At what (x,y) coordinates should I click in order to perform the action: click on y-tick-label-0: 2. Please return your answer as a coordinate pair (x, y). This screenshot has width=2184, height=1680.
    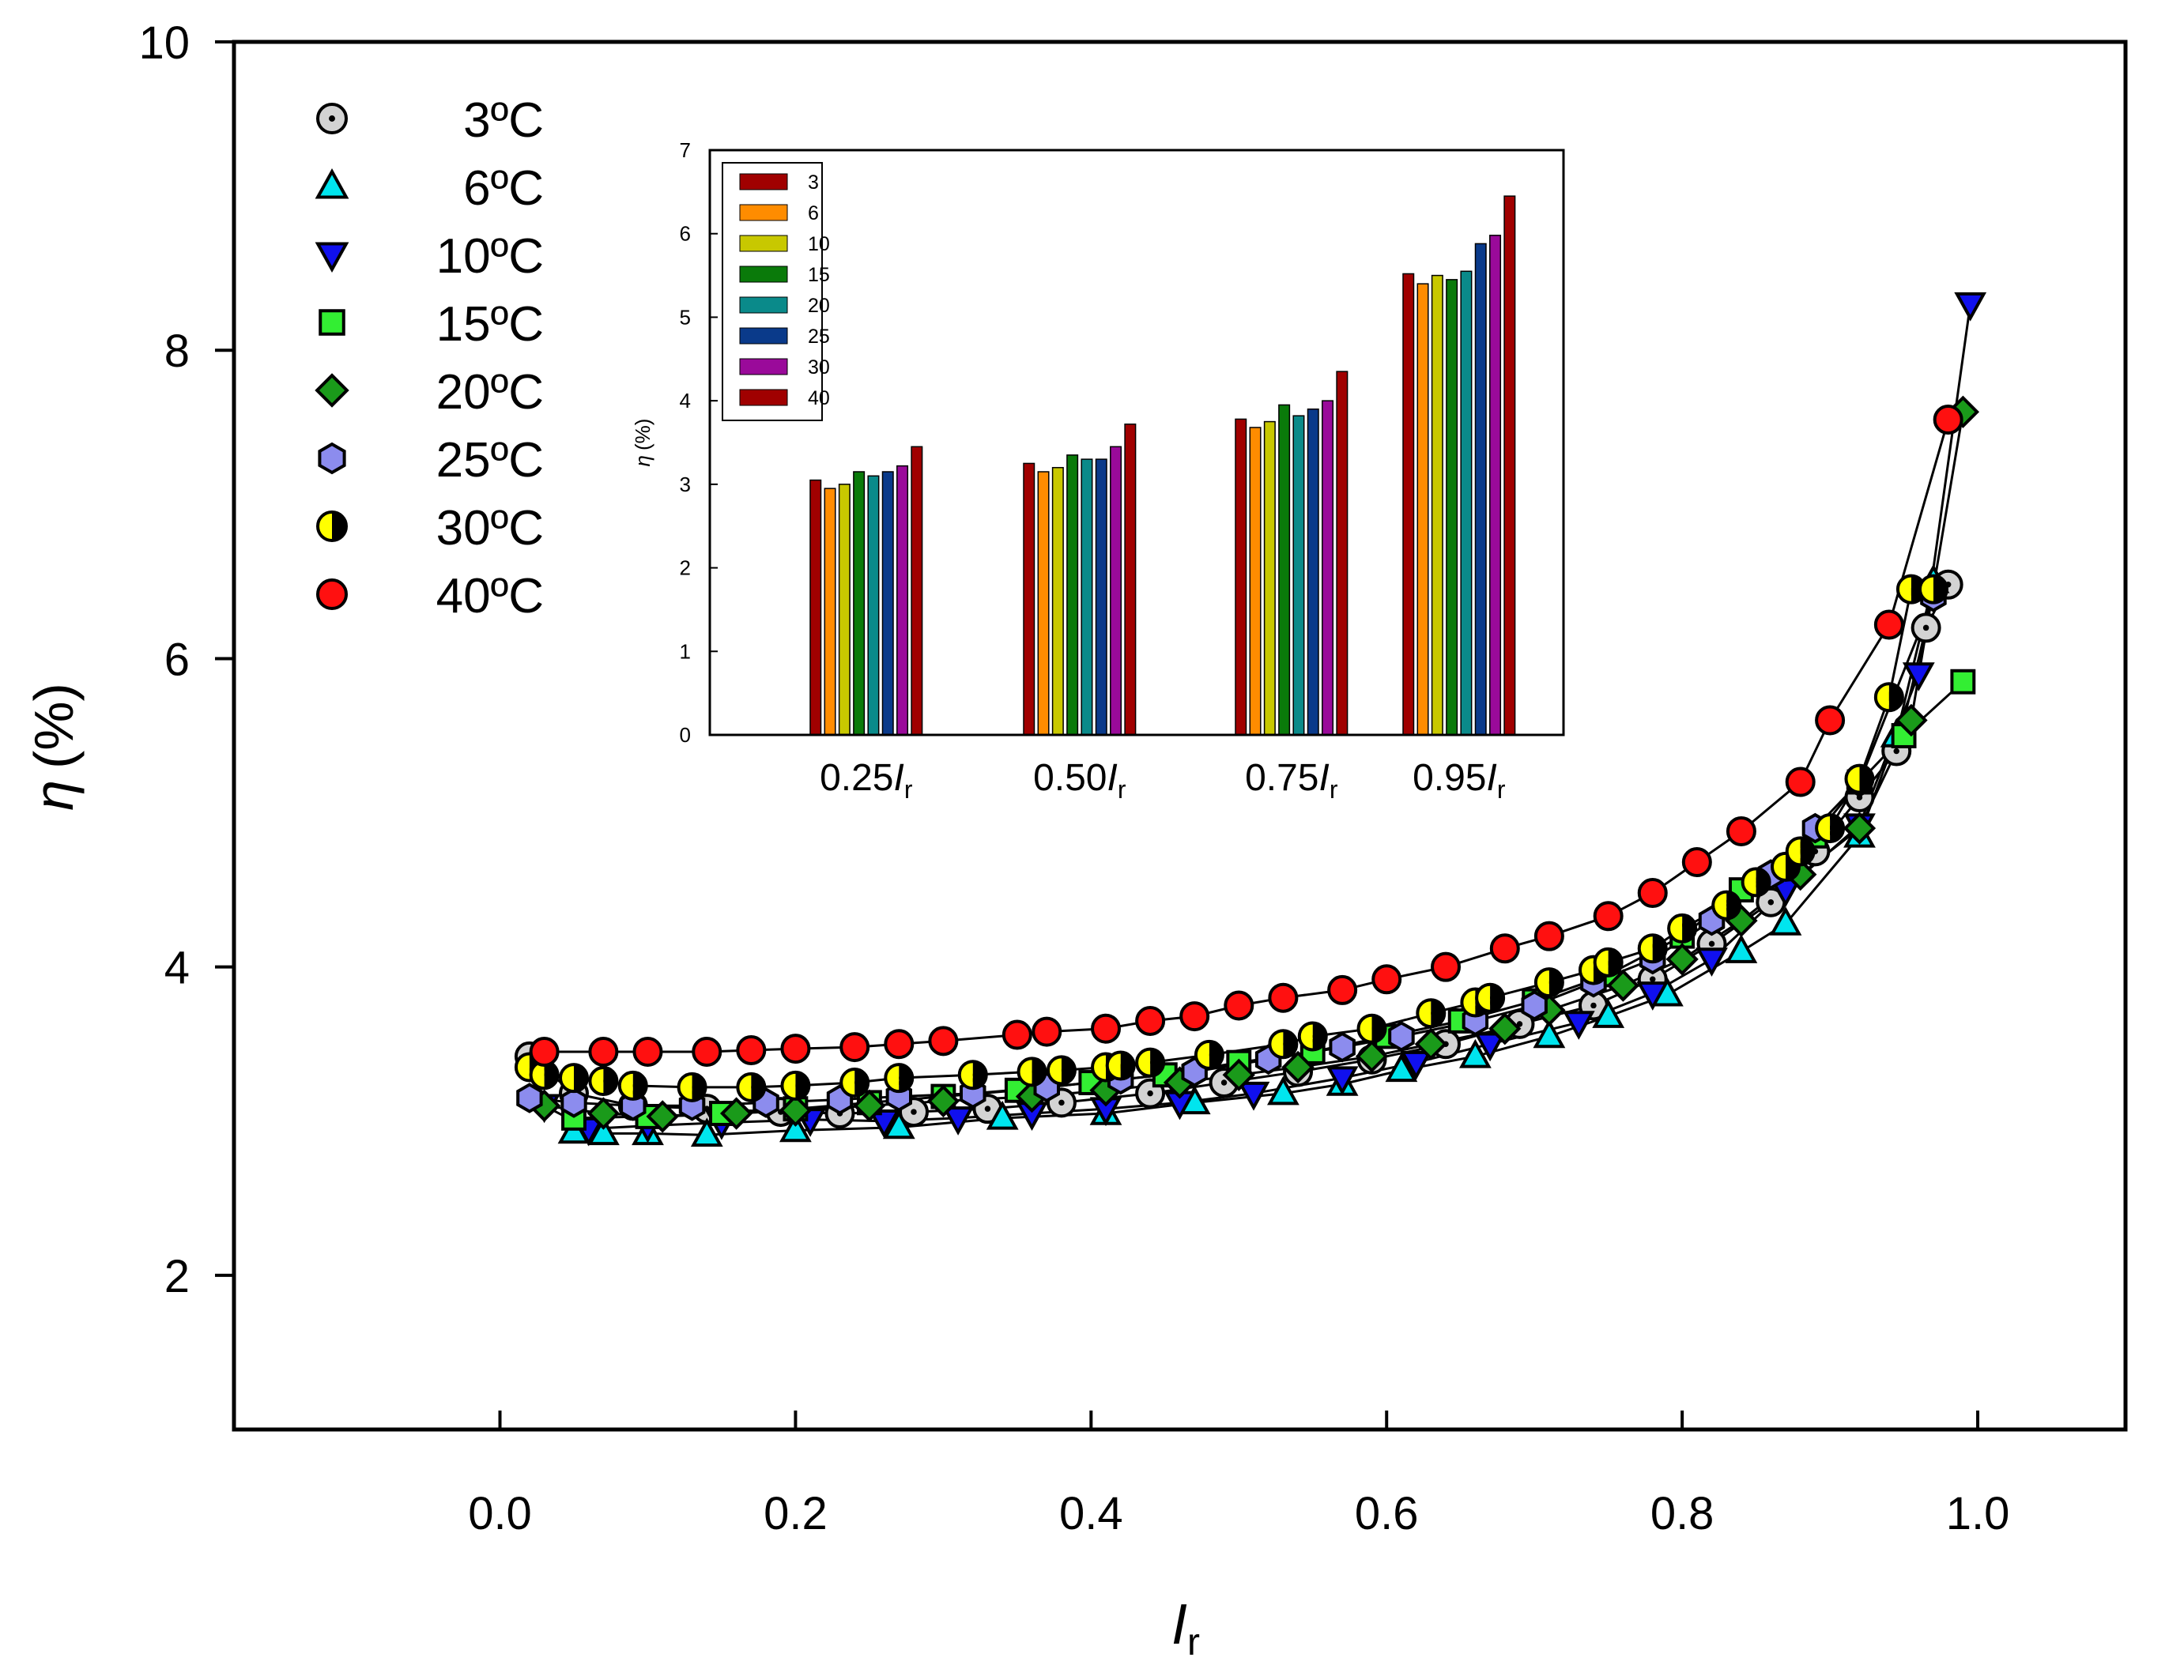
    Looking at the image, I should click on (177, 1276).